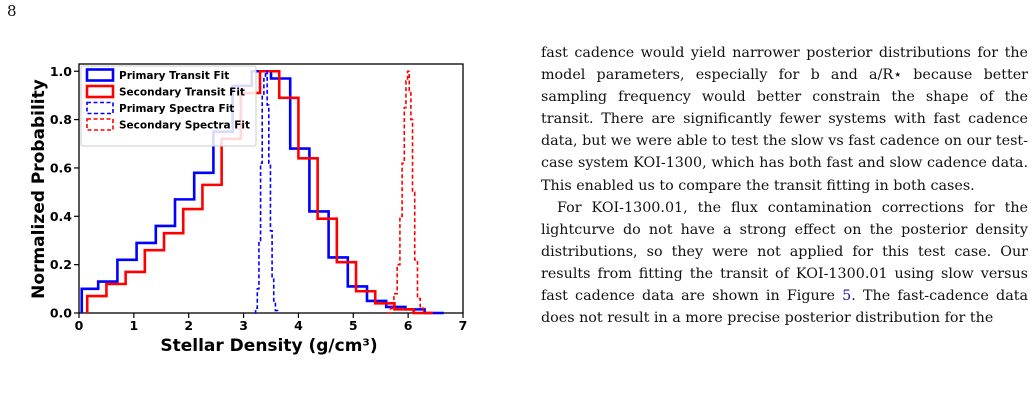 This screenshot has width=1035, height=408. What do you see at coordinates (463, 325) in the screenshot?
I see `x-tick-label: 7` at bounding box center [463, 325].